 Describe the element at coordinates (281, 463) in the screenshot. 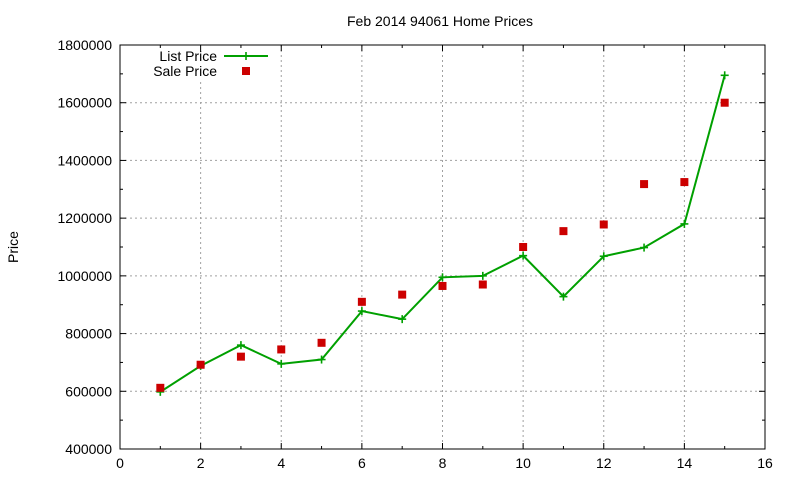

I see `x-tick-label: 4` at that location.